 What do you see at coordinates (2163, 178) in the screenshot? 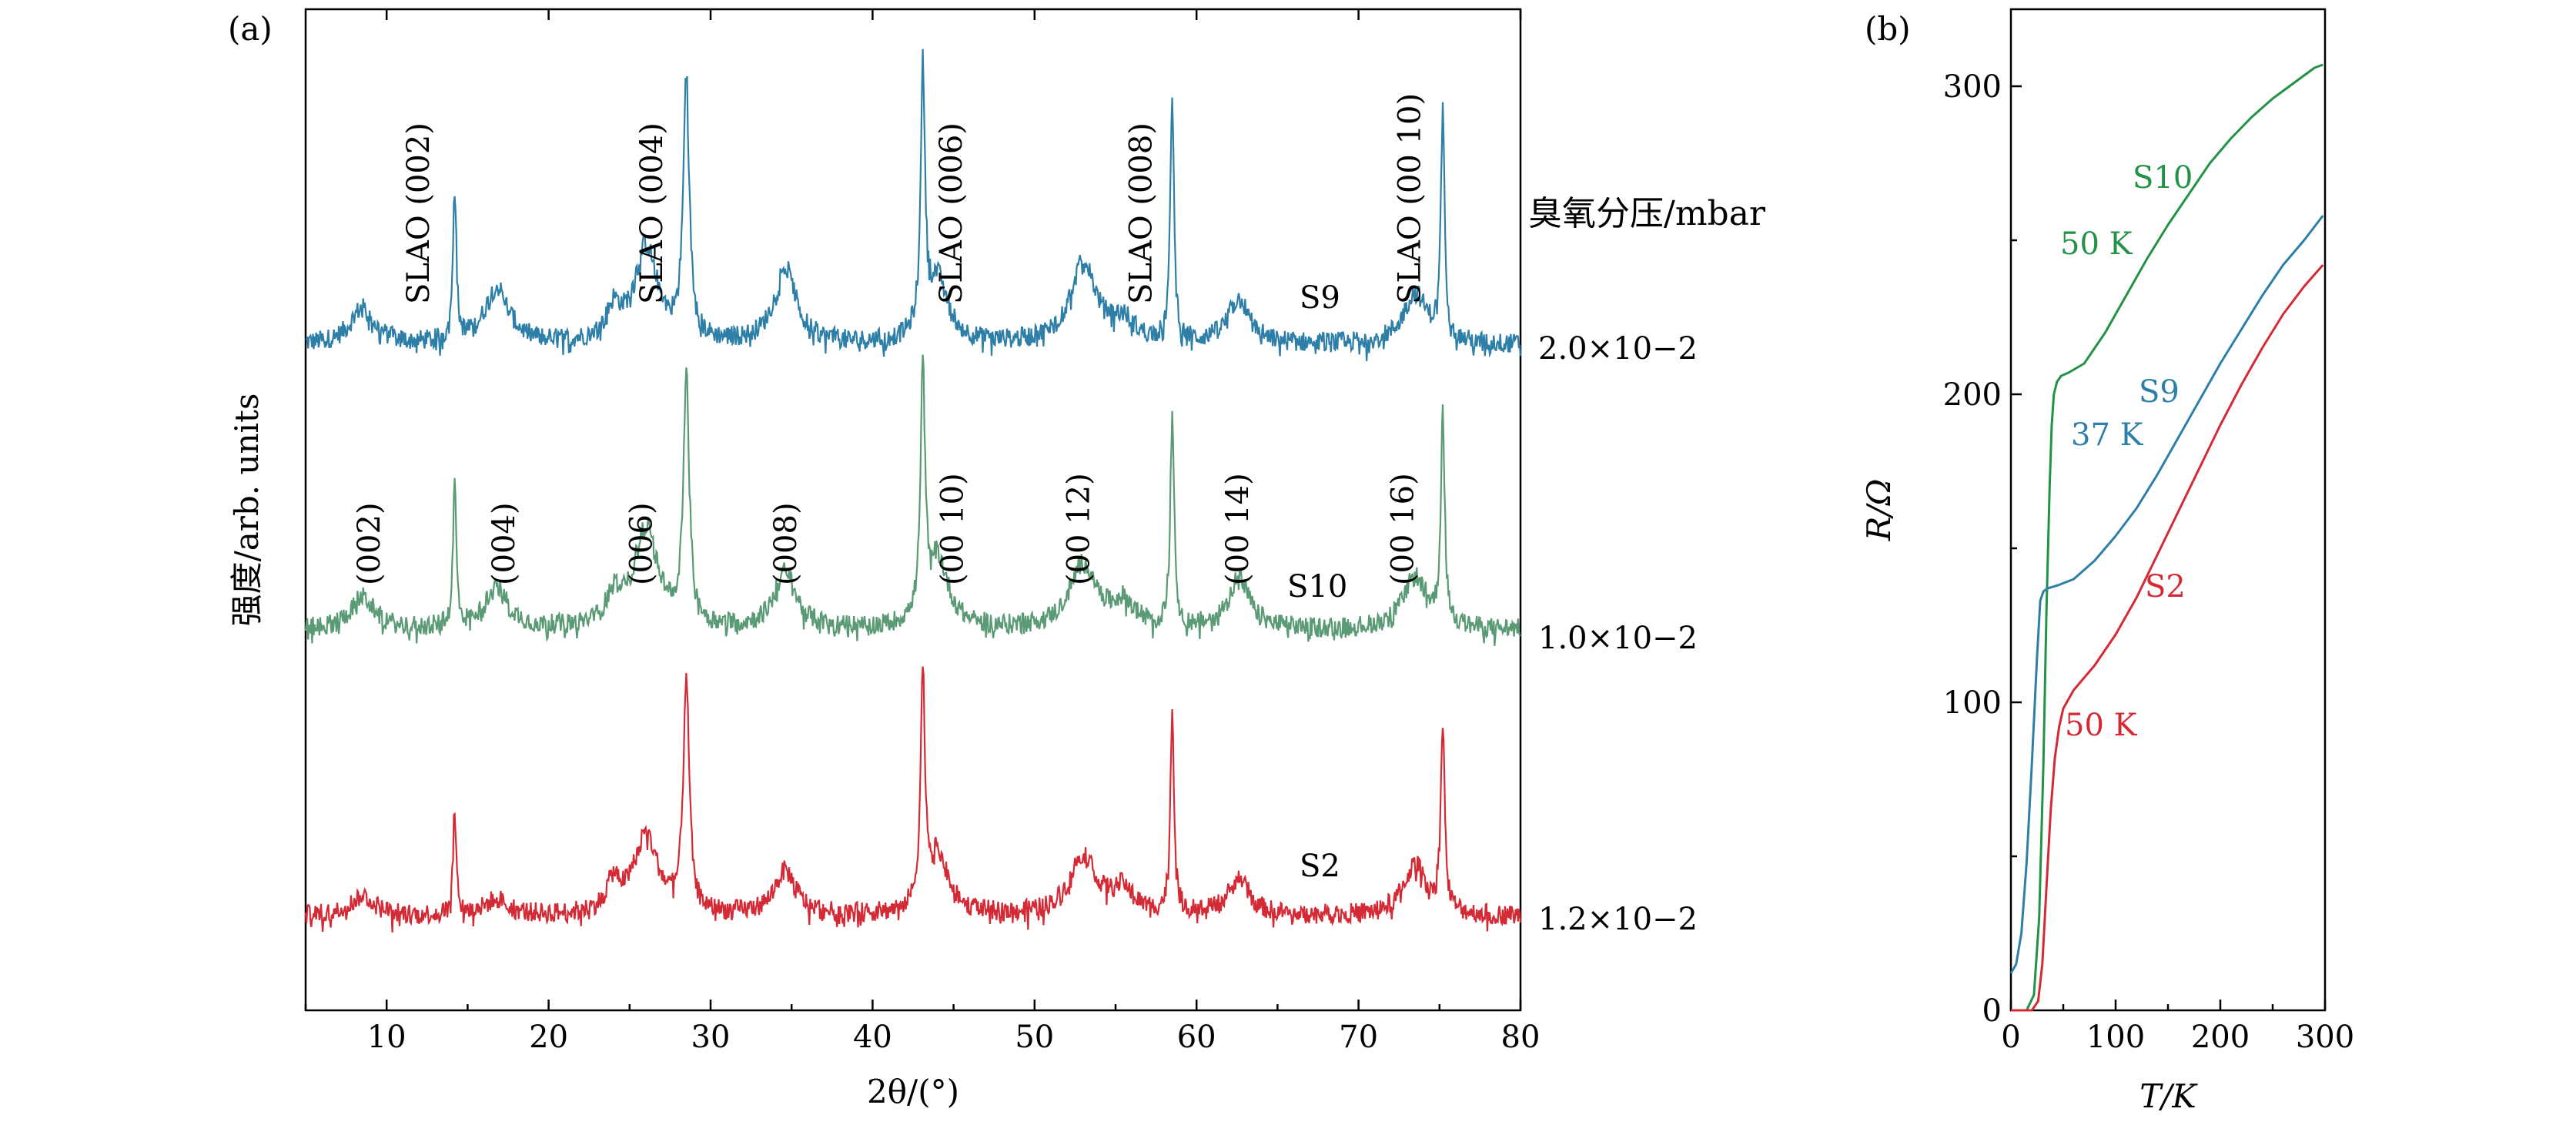
I see `series-label-S10-b: S10` at bounding box center [2163, 178].